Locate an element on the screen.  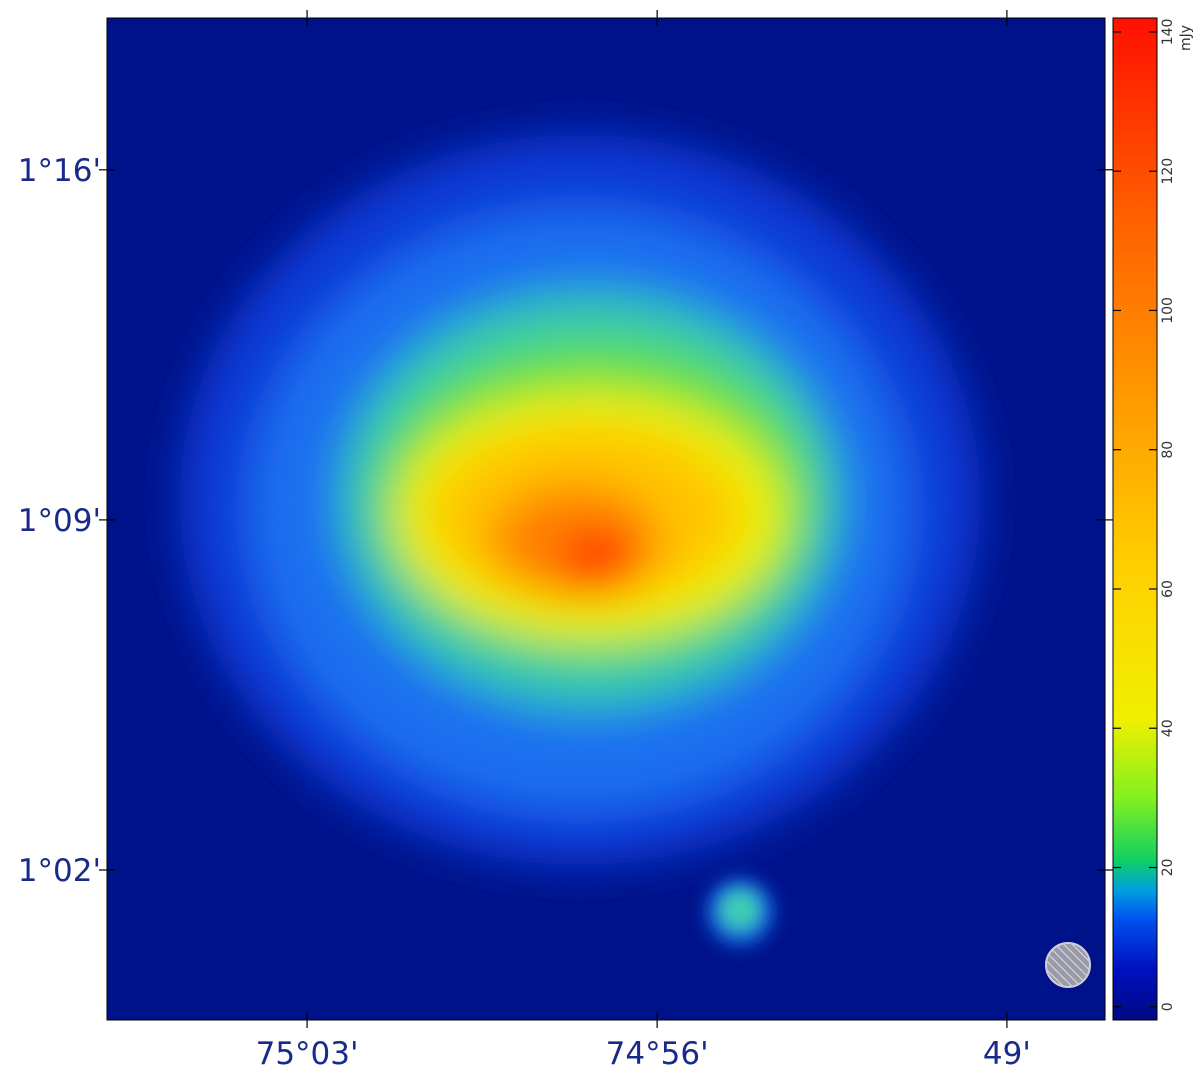
y-tick-label: 1°02' is located at coordinates (59, 871).